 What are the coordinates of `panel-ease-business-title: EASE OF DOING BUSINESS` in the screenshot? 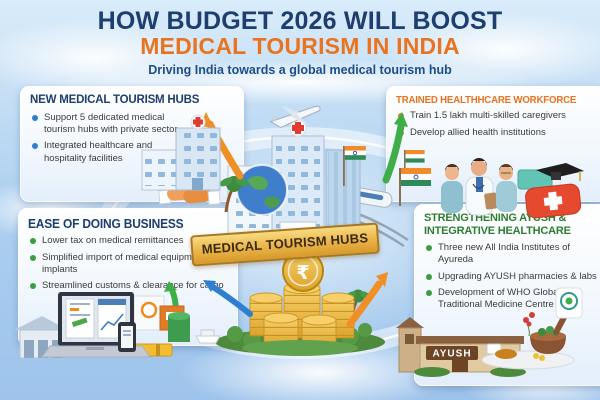 It's located at (128, 223).